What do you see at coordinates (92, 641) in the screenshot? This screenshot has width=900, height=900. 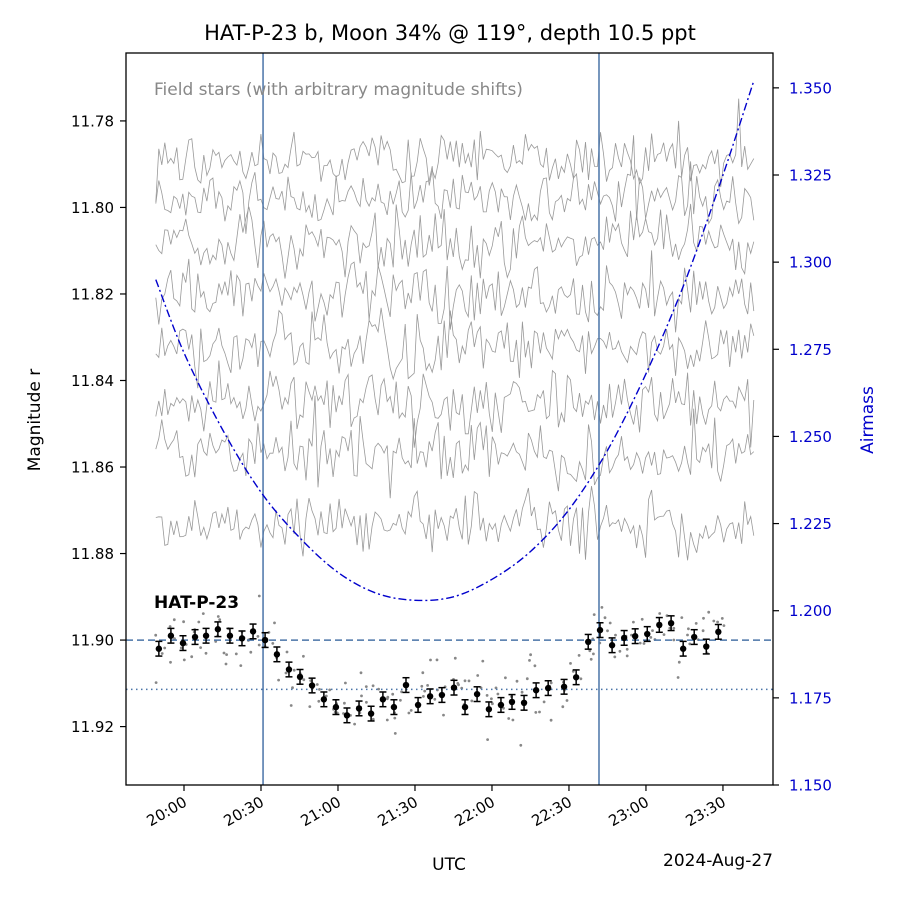 I see `y-tick-label: 11.90` at bounding box center [92, 641].